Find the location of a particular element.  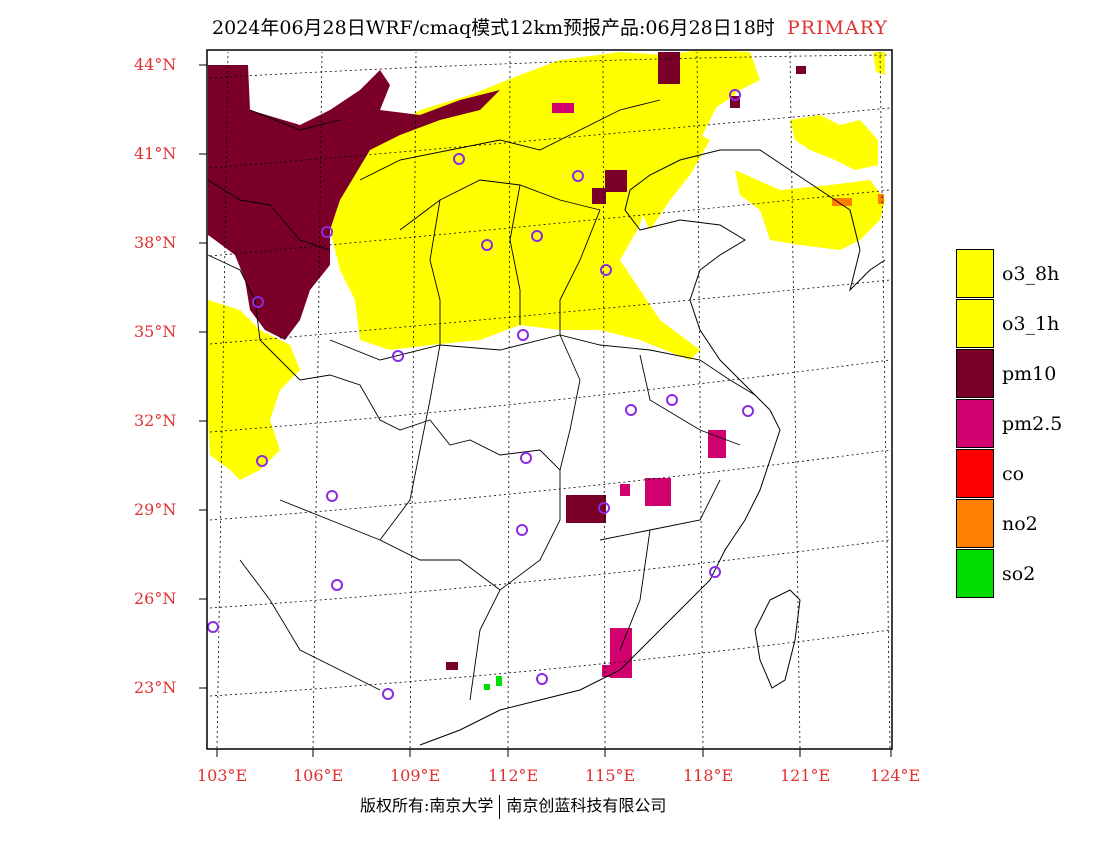

lat-label: 41°N is located at coordinates (155, 153).